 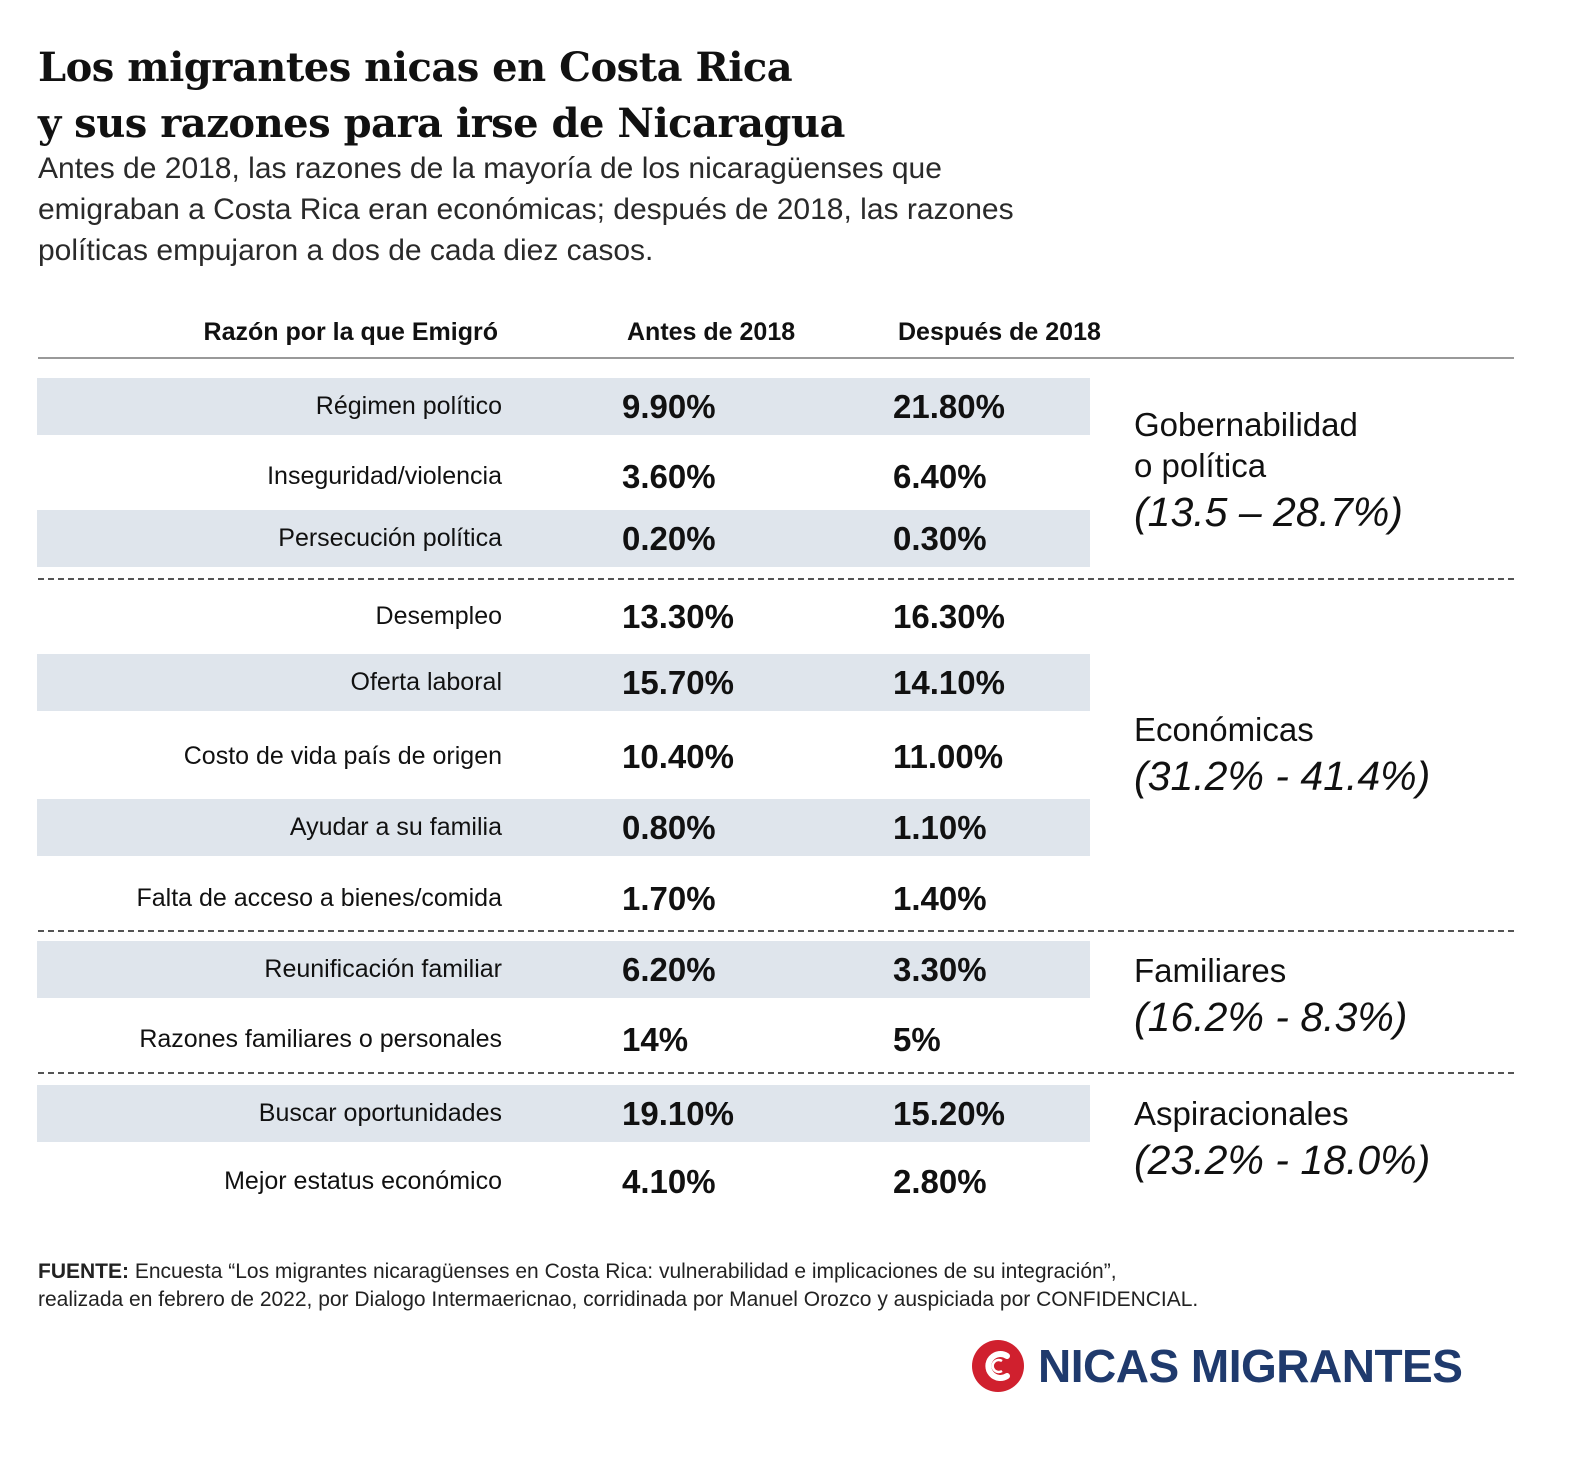 I want to click on source-label: FUENTE:, so click(x=83, y=1271).